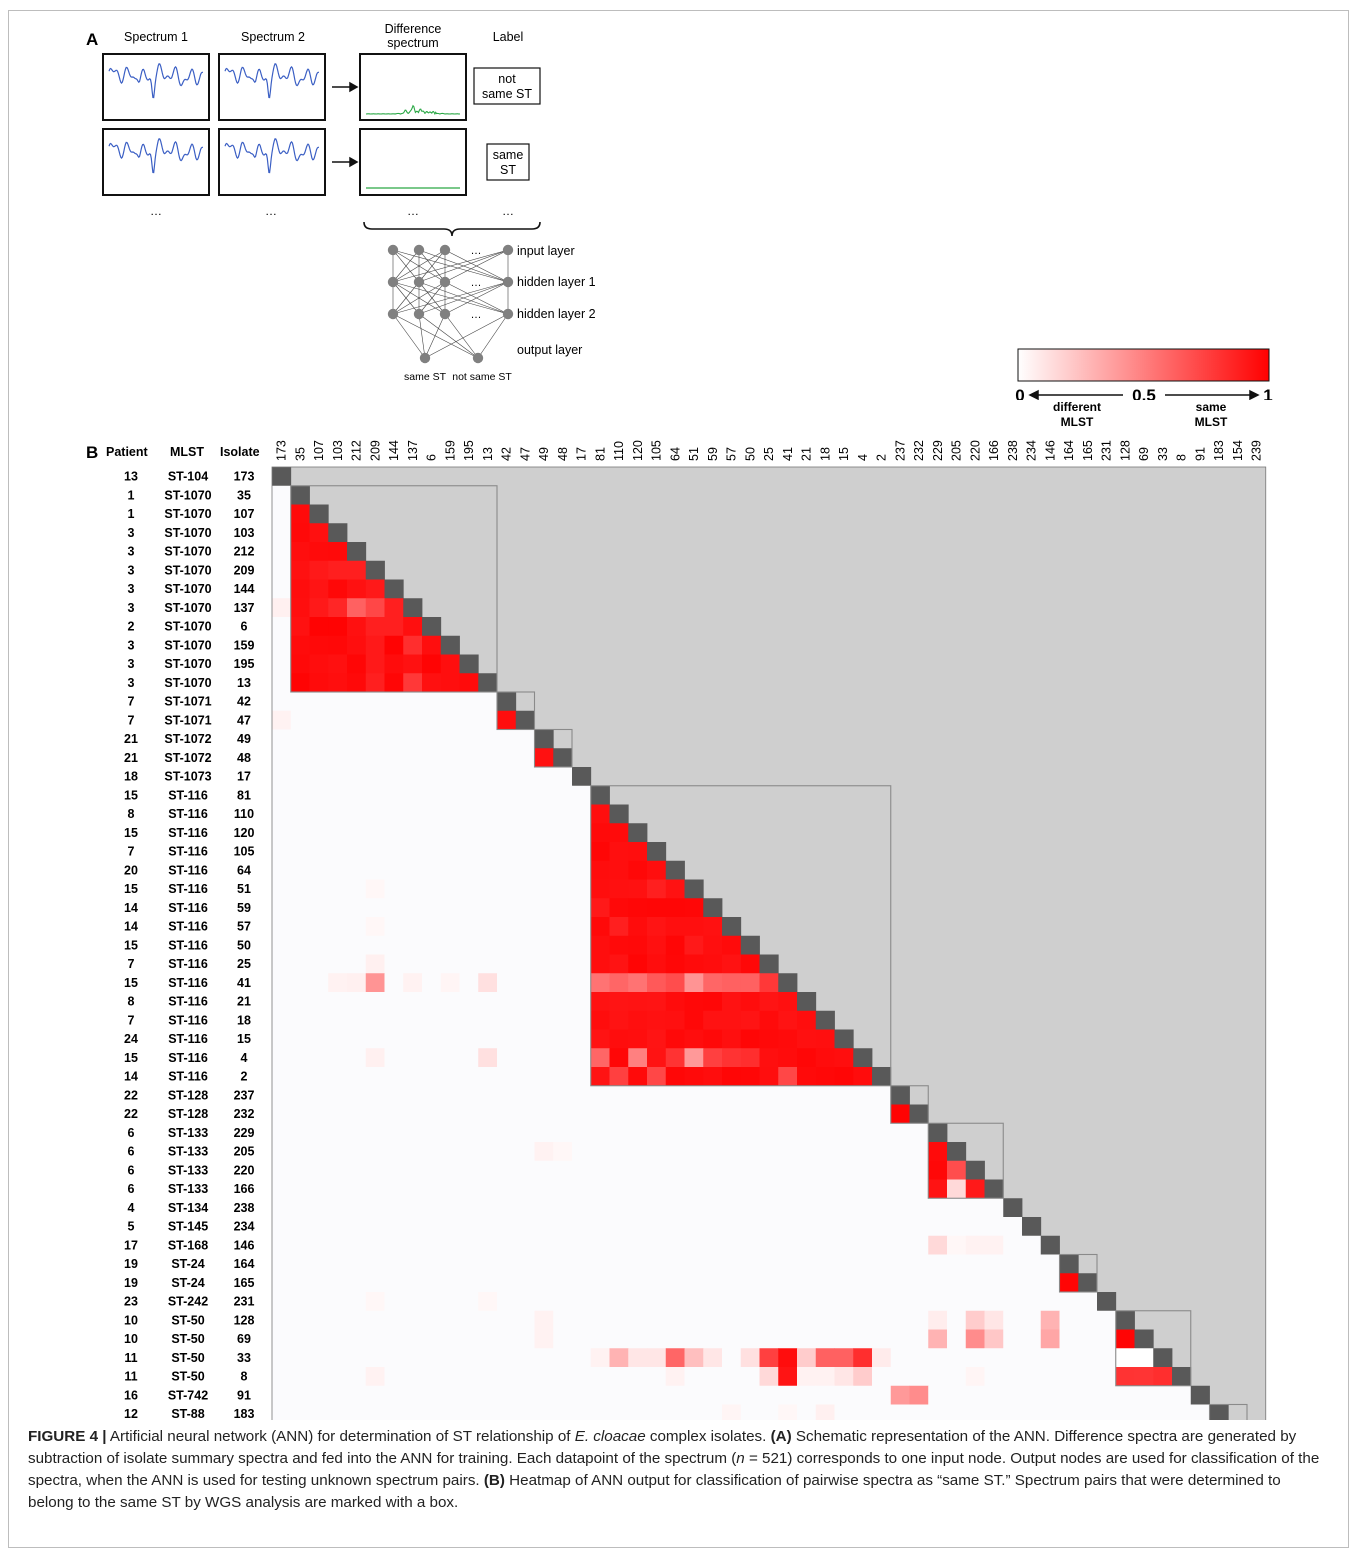  What do you see at coordinates (610, 1436) in the screenshot?
I see `caption-species: E. cloacae` at bounding box center [610, 1436].